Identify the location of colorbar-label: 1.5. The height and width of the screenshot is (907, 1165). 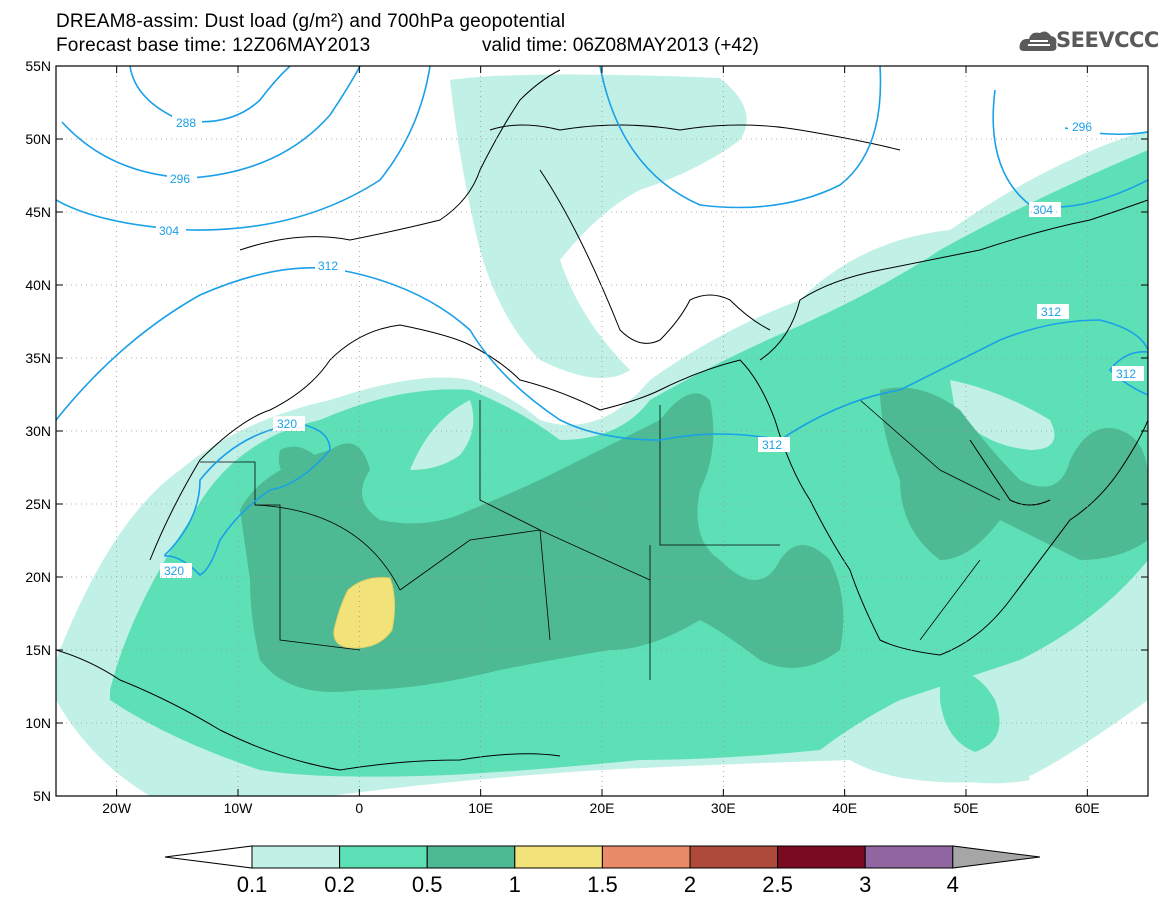
(602, 884).